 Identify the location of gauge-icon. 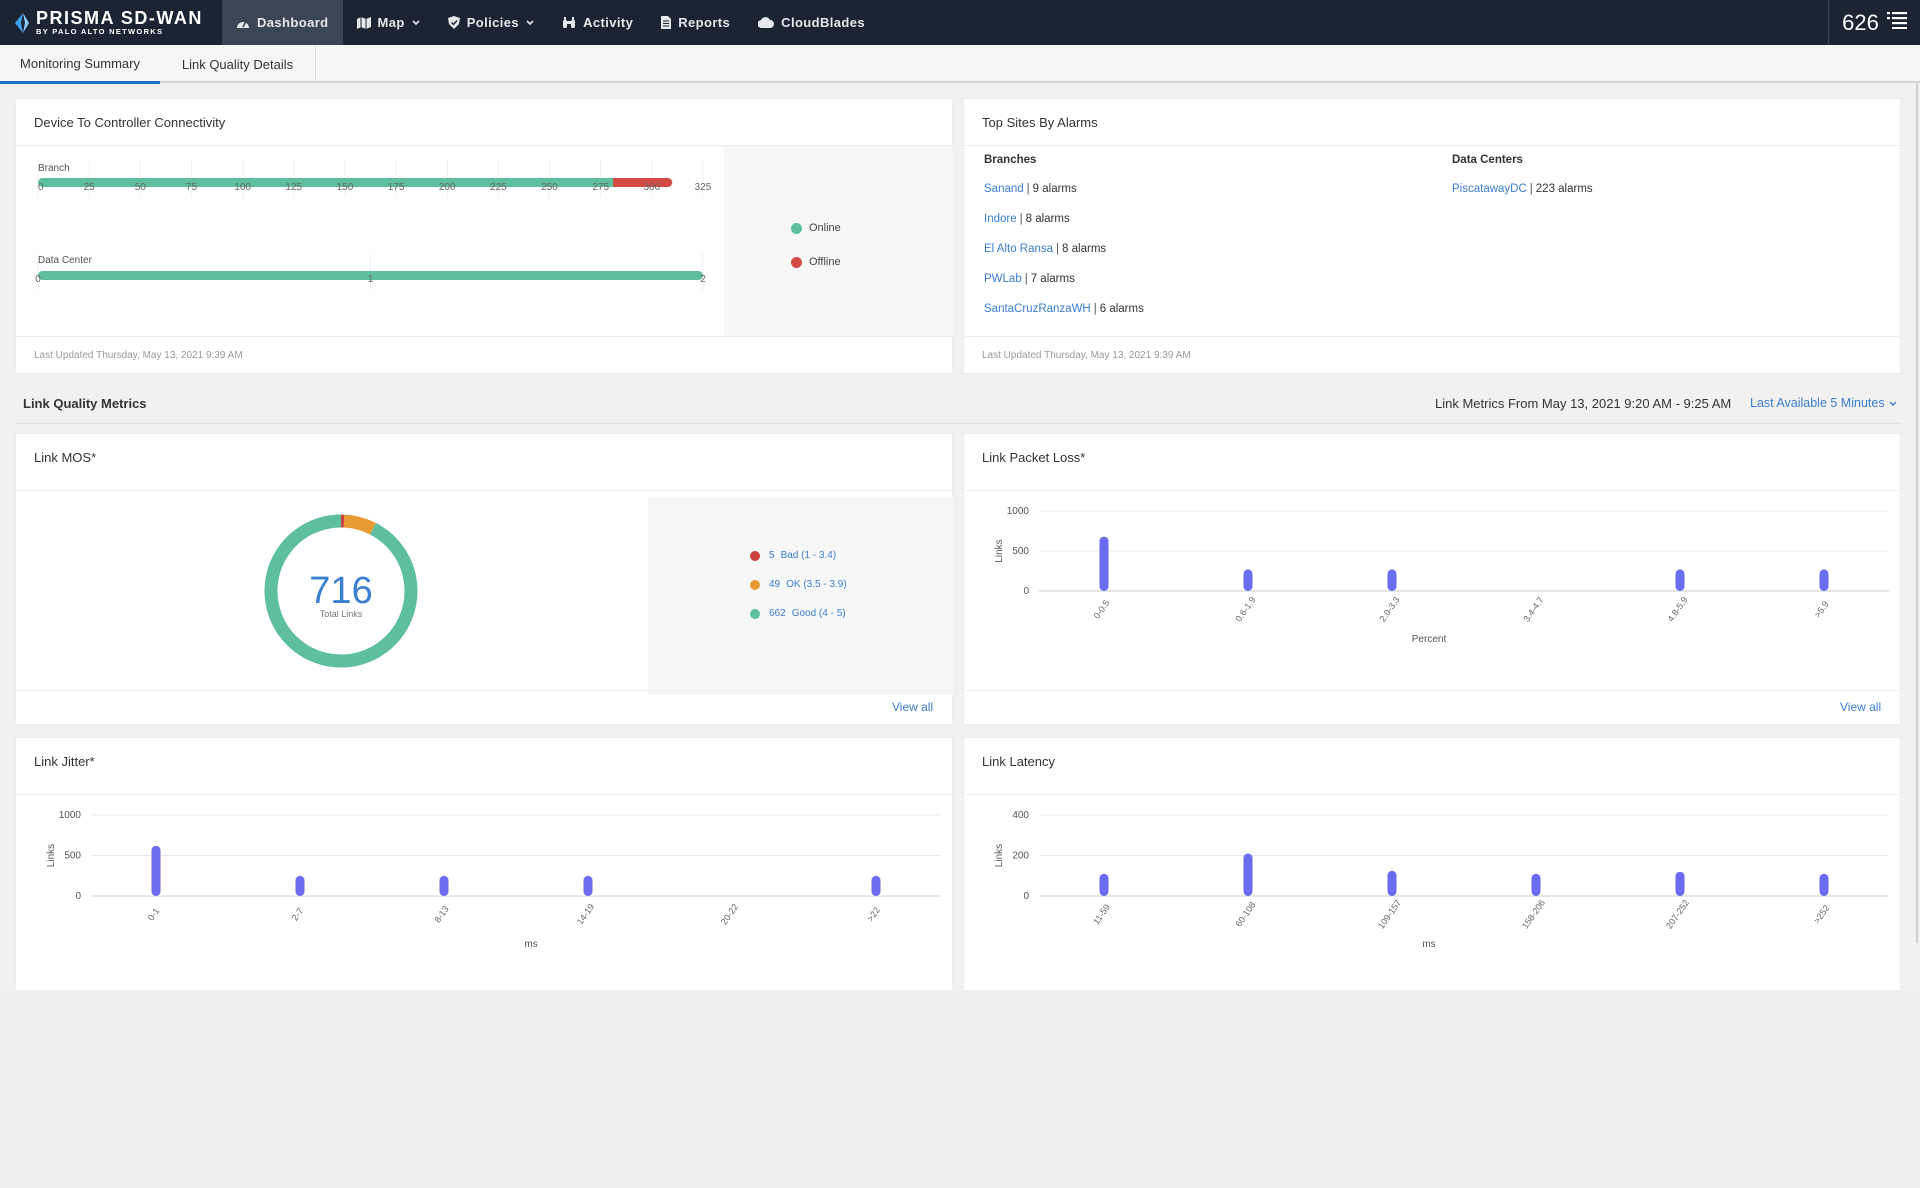
(243, 23).